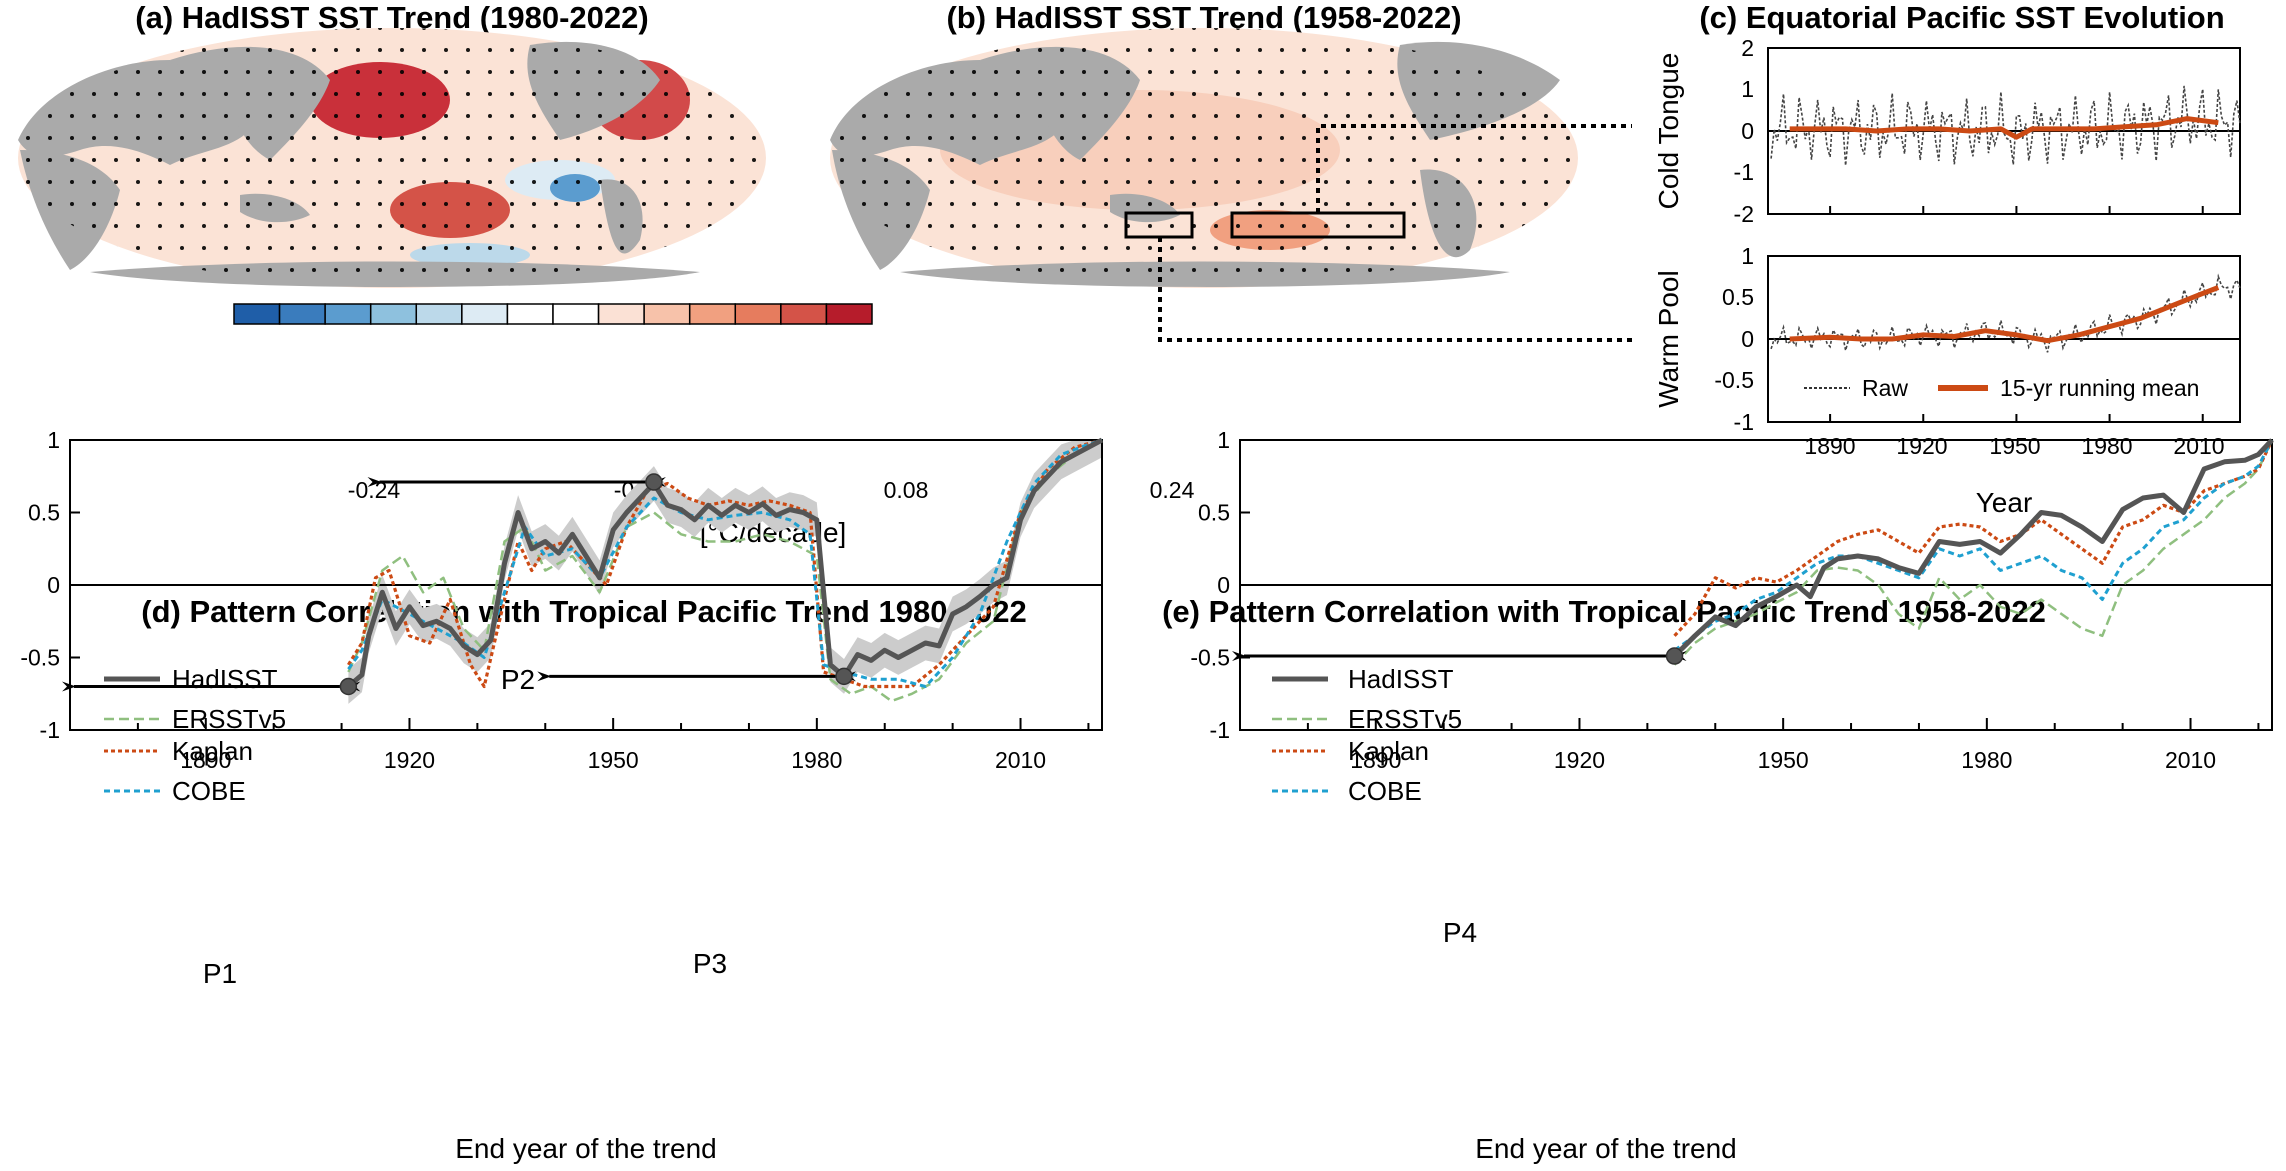 This screenshot has height=1171, width=2286. What do you see at coordinates (654, 482) in the screenshot?
I see `annotation-point-p2` at bounding box center [654, 482].